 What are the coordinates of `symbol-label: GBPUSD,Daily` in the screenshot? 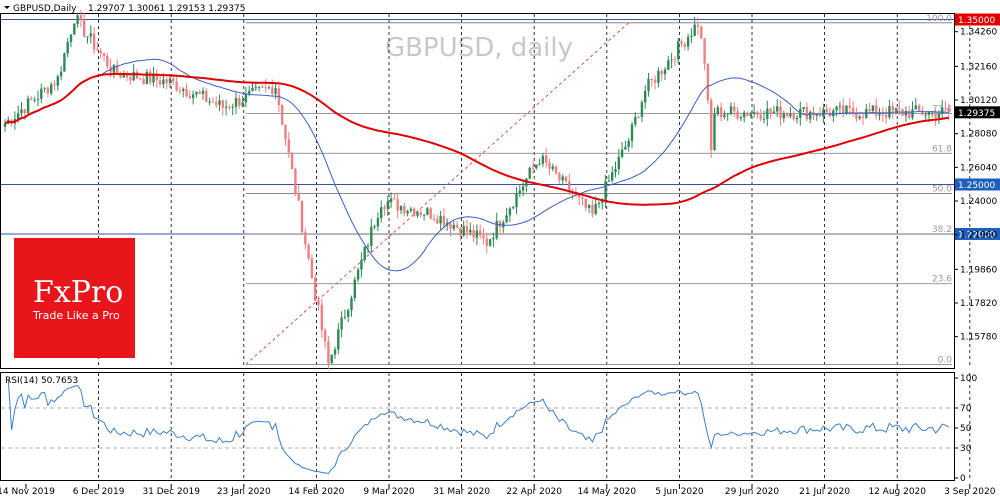 It's located at (45, 9).